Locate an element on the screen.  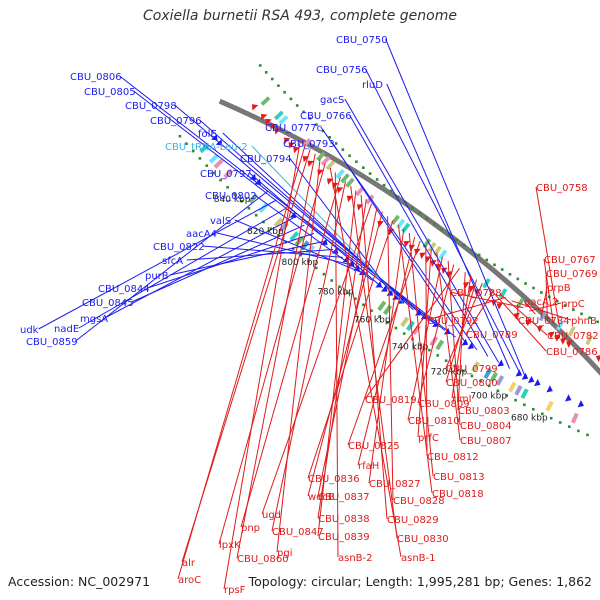
forward-gene-label: CBU_0822 is located at coordinates (179, 247).